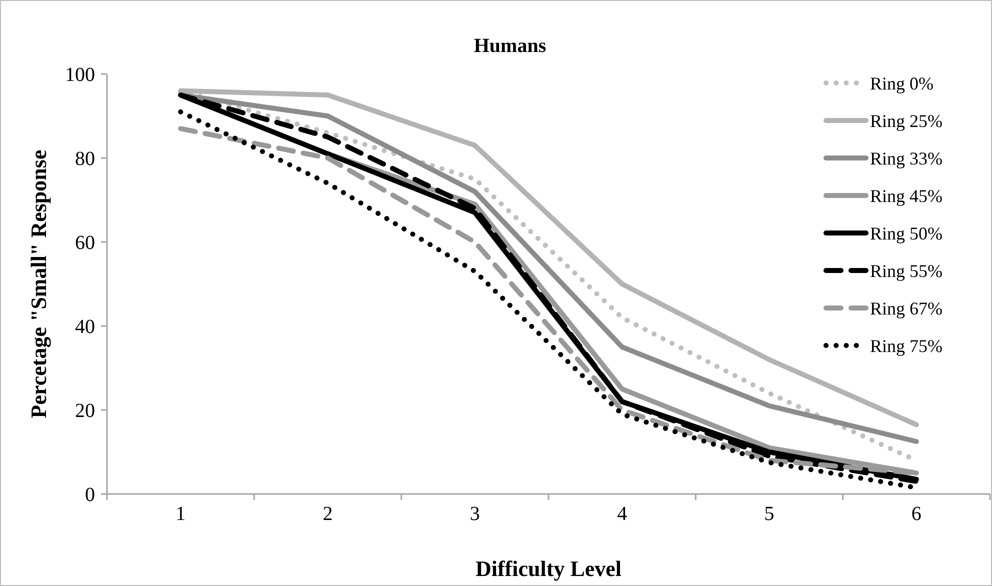 The width and height of the screenshot is (992, 586). What do you see at coordinates (906, 196) in the screenshot?
I see `legend-label: Ring 45%` at bounding box center [906, 196].